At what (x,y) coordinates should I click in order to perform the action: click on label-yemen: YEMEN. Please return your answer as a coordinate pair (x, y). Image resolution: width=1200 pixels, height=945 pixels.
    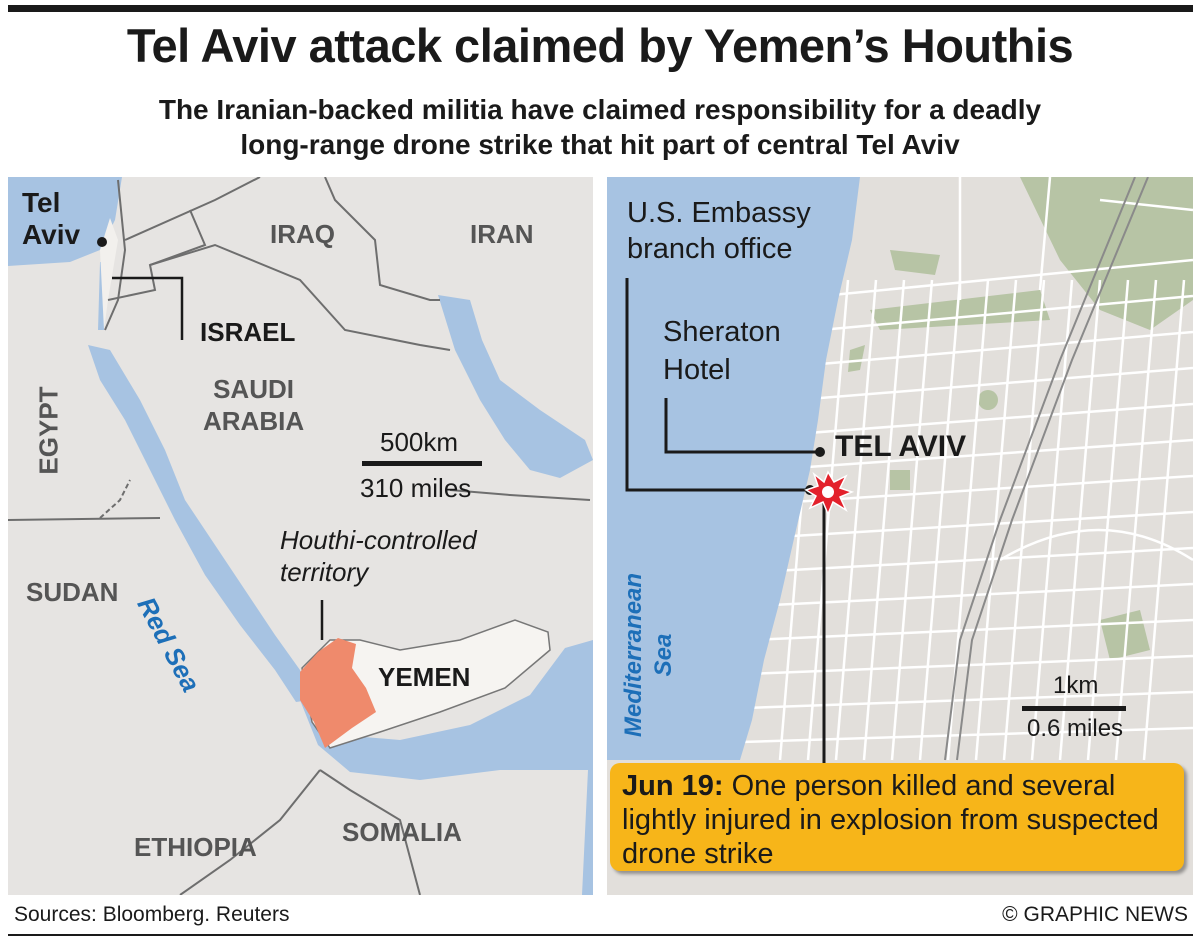
    Looking at the image, I should click on (424, 677).